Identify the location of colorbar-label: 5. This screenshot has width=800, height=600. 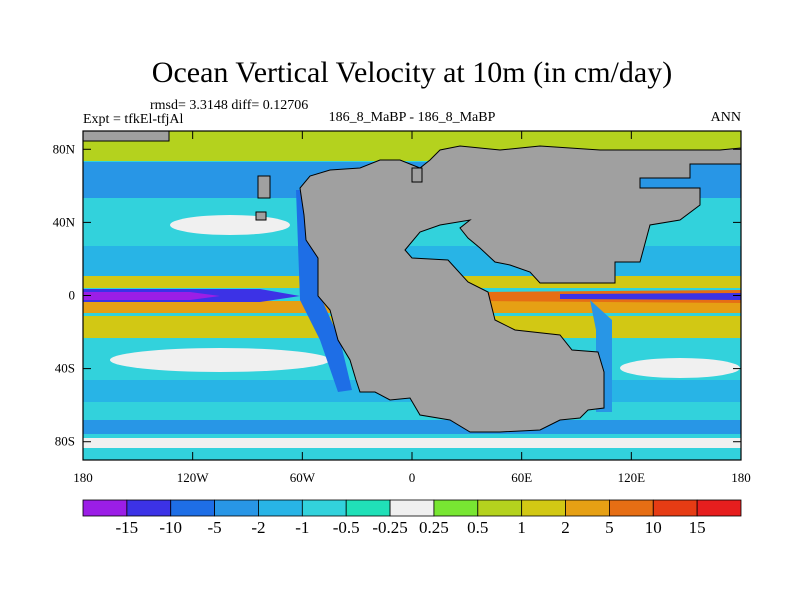
(609, 527).